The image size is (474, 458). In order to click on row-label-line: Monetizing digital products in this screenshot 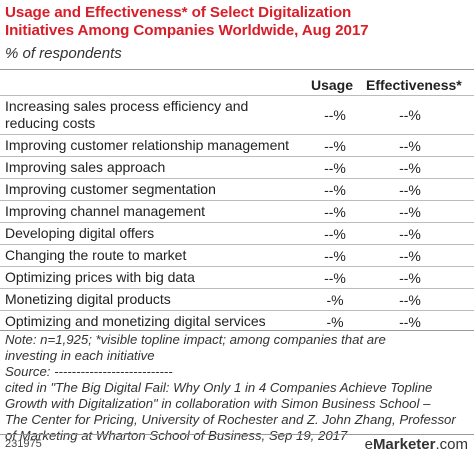, I will do `click(88, 298)`.